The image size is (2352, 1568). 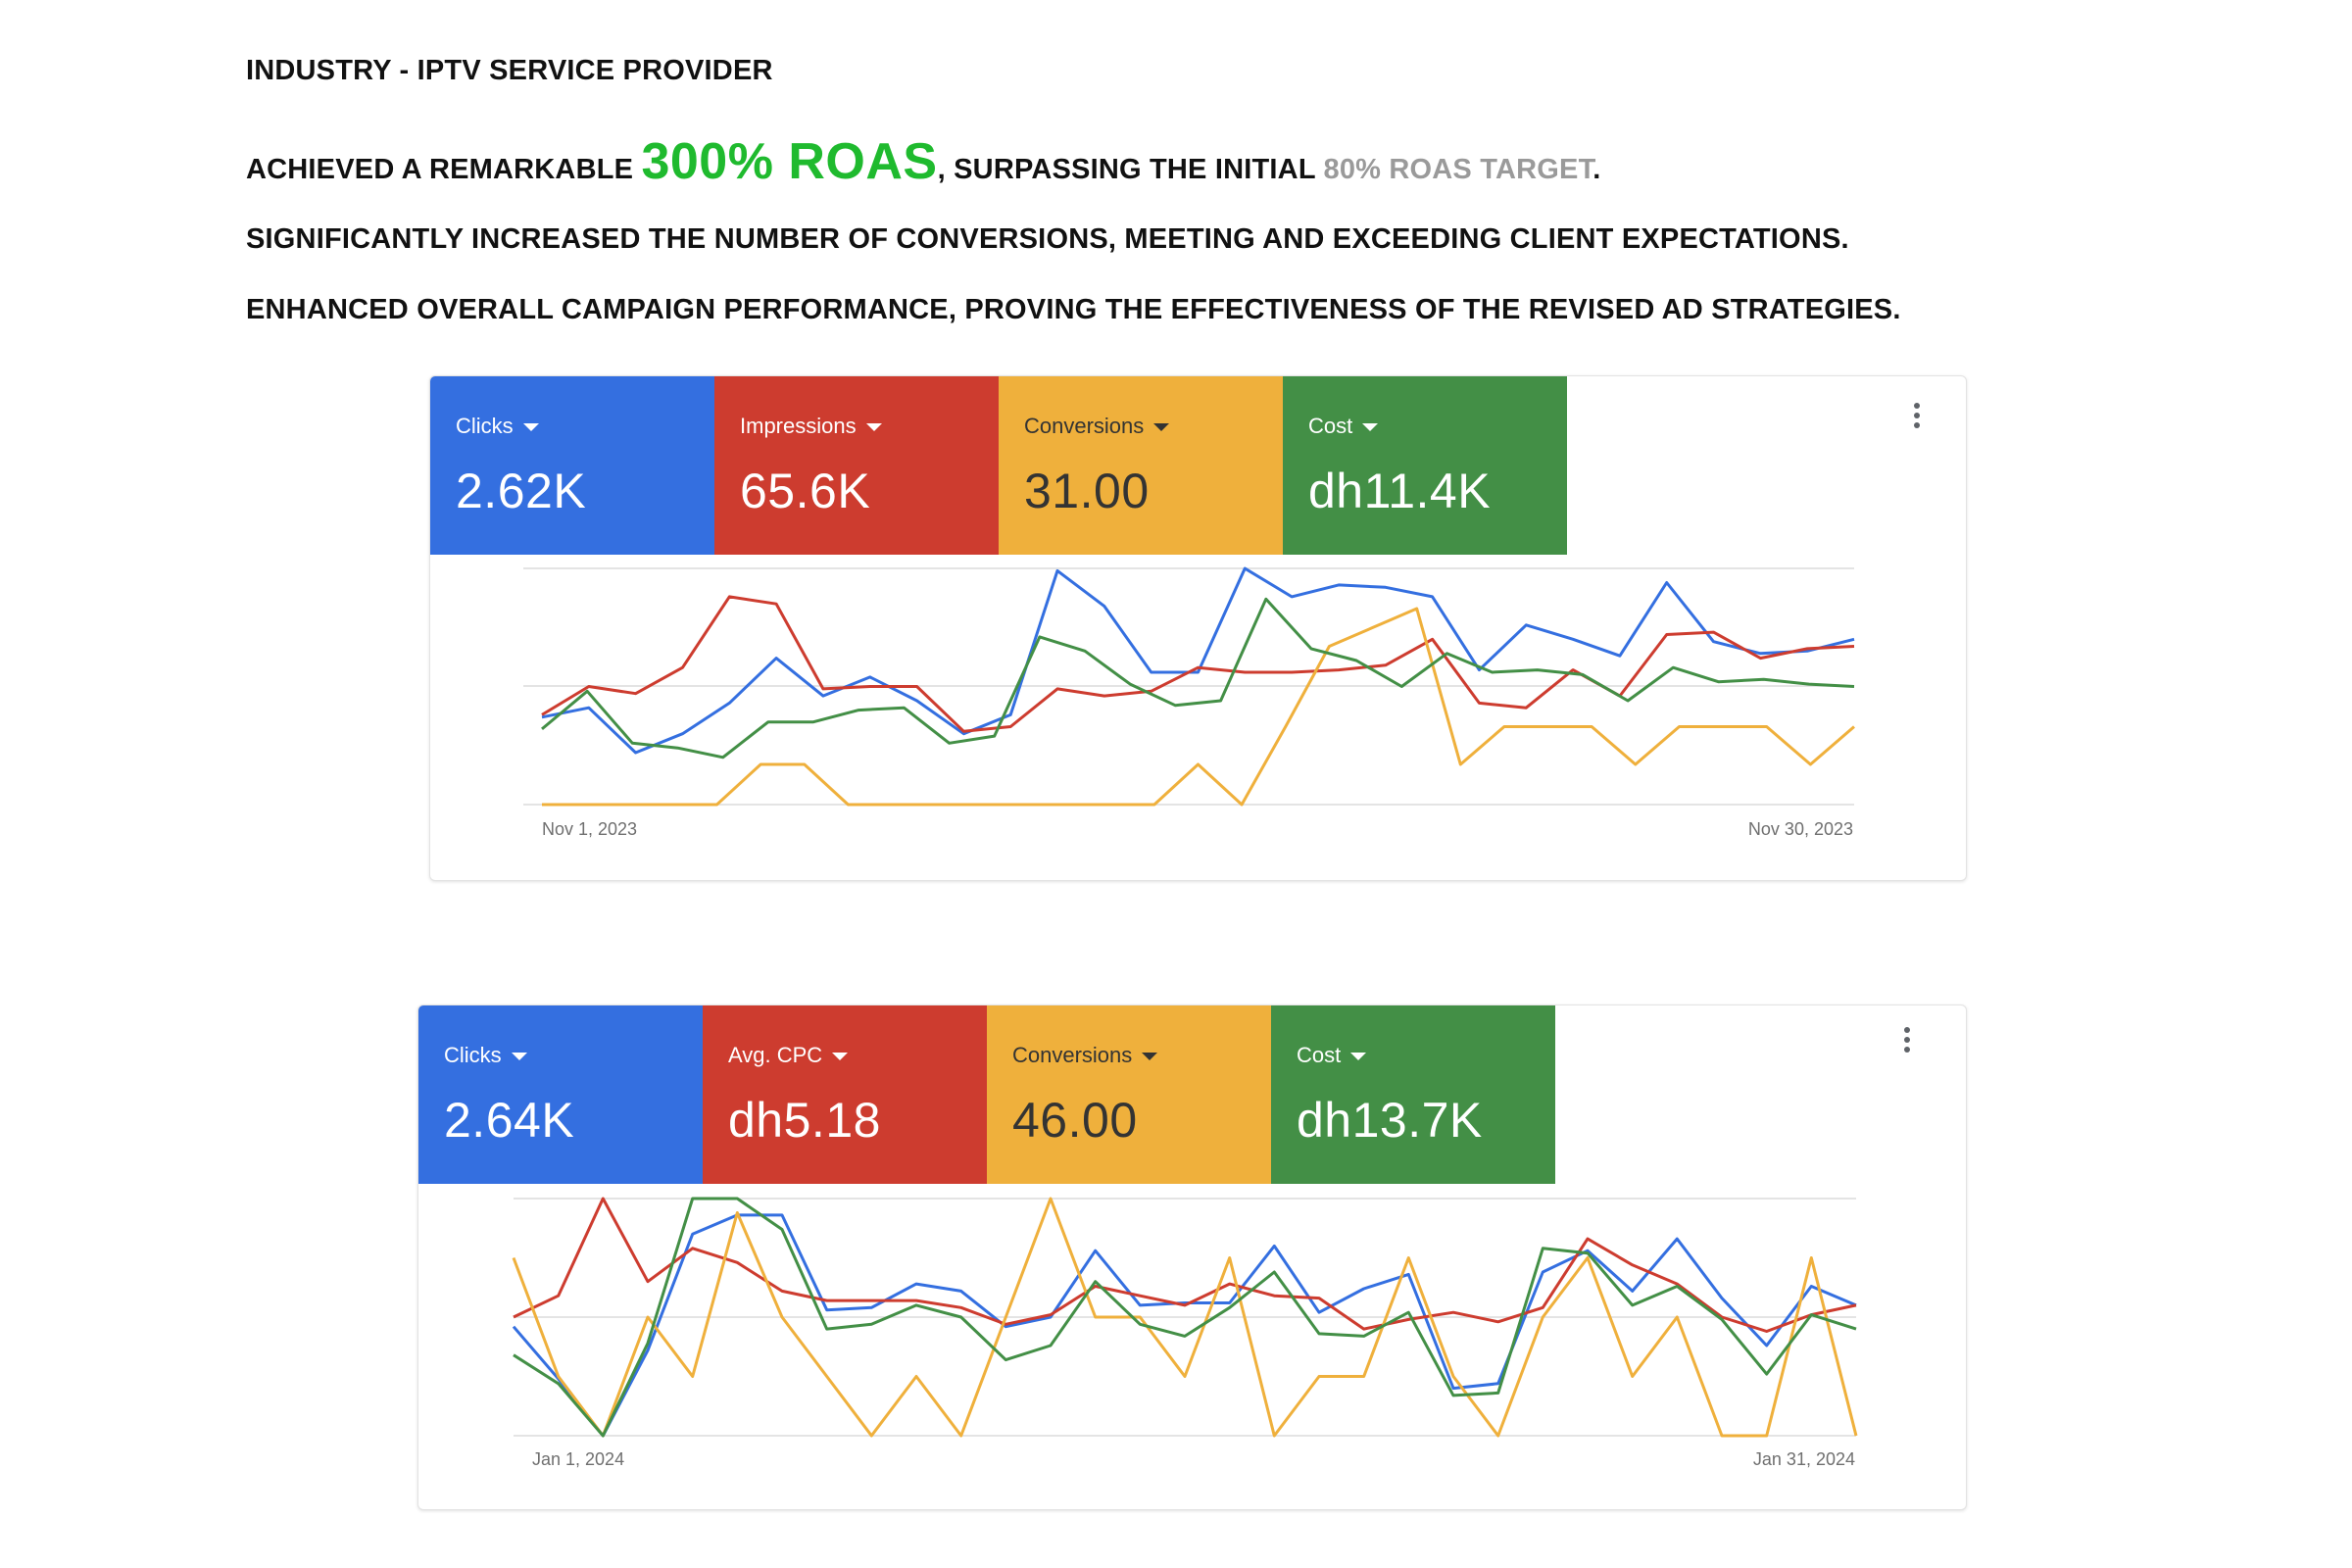 I want to click on scorecard-value: 31.00, so click(x=1087, y=491).